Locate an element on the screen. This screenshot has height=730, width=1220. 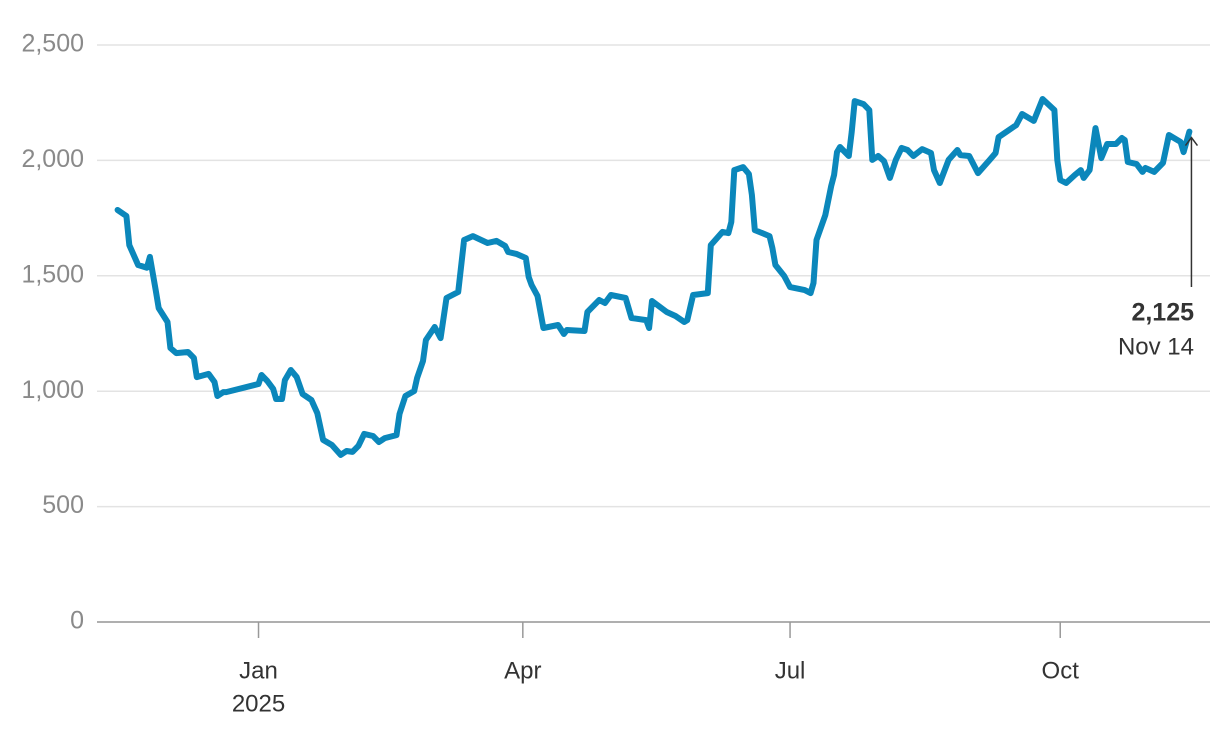
x-tick-label: Apr is located at coordinates (522, 670).